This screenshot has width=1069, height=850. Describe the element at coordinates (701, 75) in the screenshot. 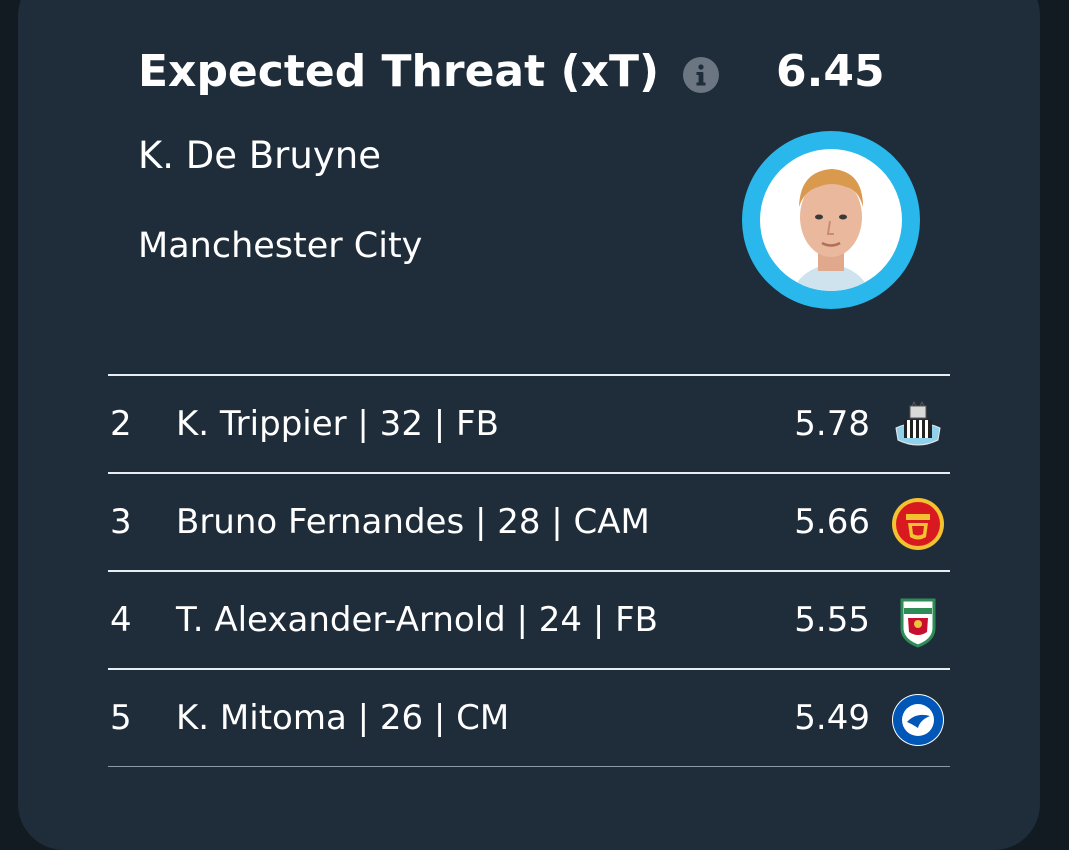

I see `info-icon` at that location.